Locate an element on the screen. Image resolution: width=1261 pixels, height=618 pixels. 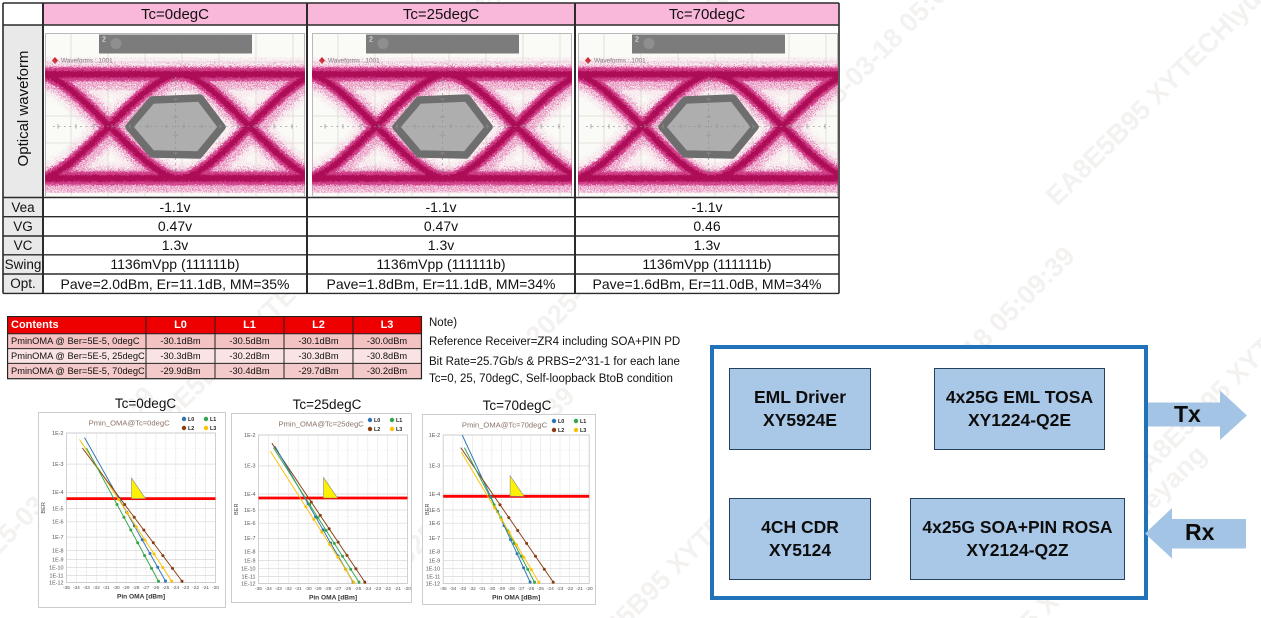
svg-text: Pmin_OMA@Tc=70degC is located at coordinates (505, 425).